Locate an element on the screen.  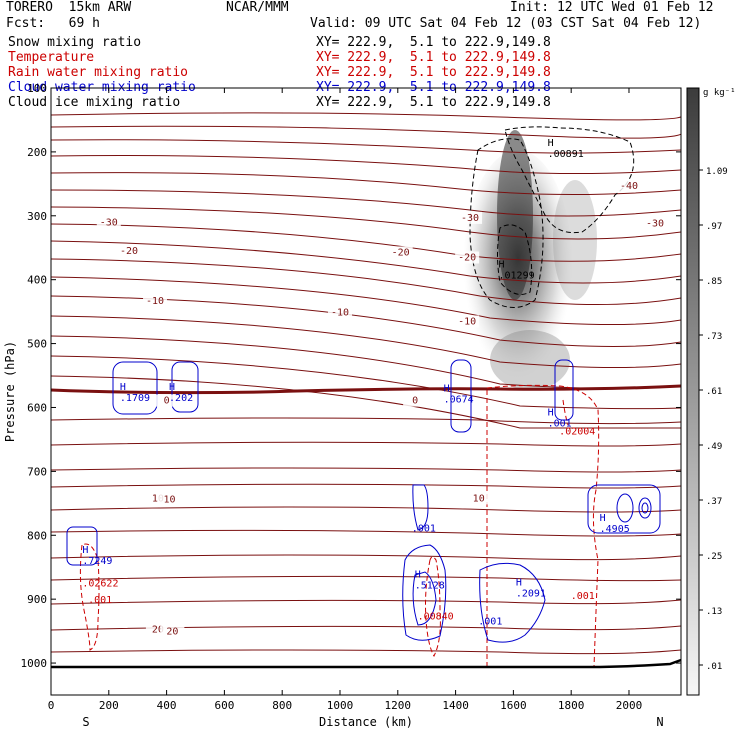
north-label: N is located at coordinates (659, 722).